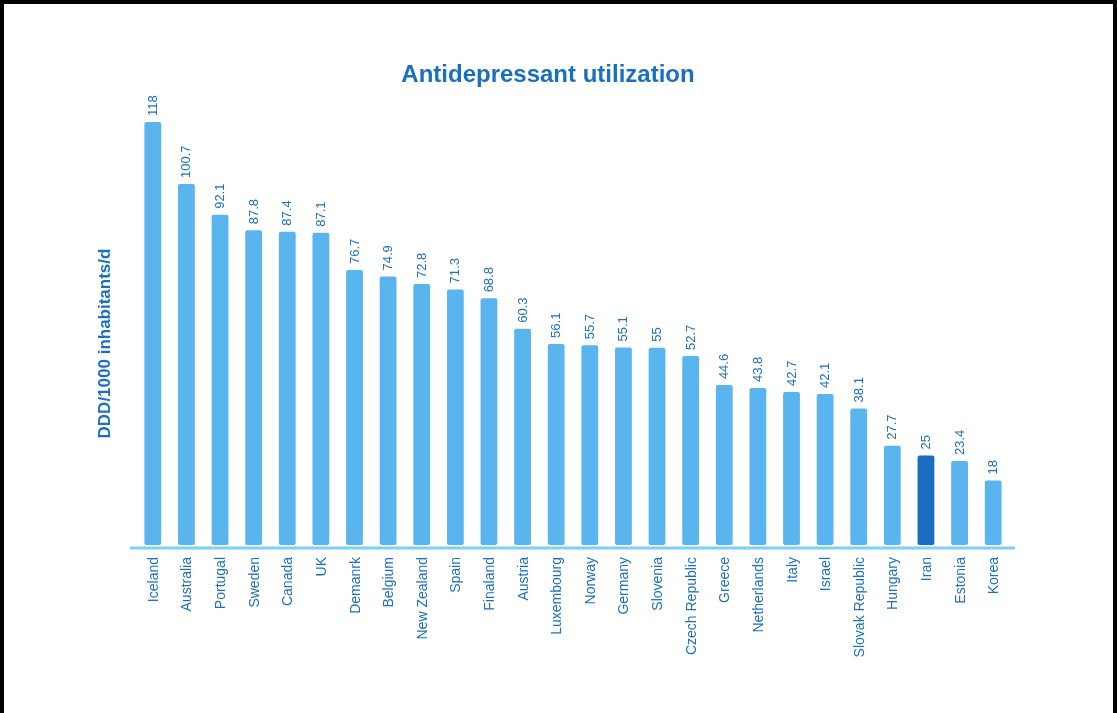 This screenshot has height=713, width=1117. What do you see at coordinates (825, 574) in the screenshot?
I see `x-tick-label: Israel` at bounding box center [825, 574].